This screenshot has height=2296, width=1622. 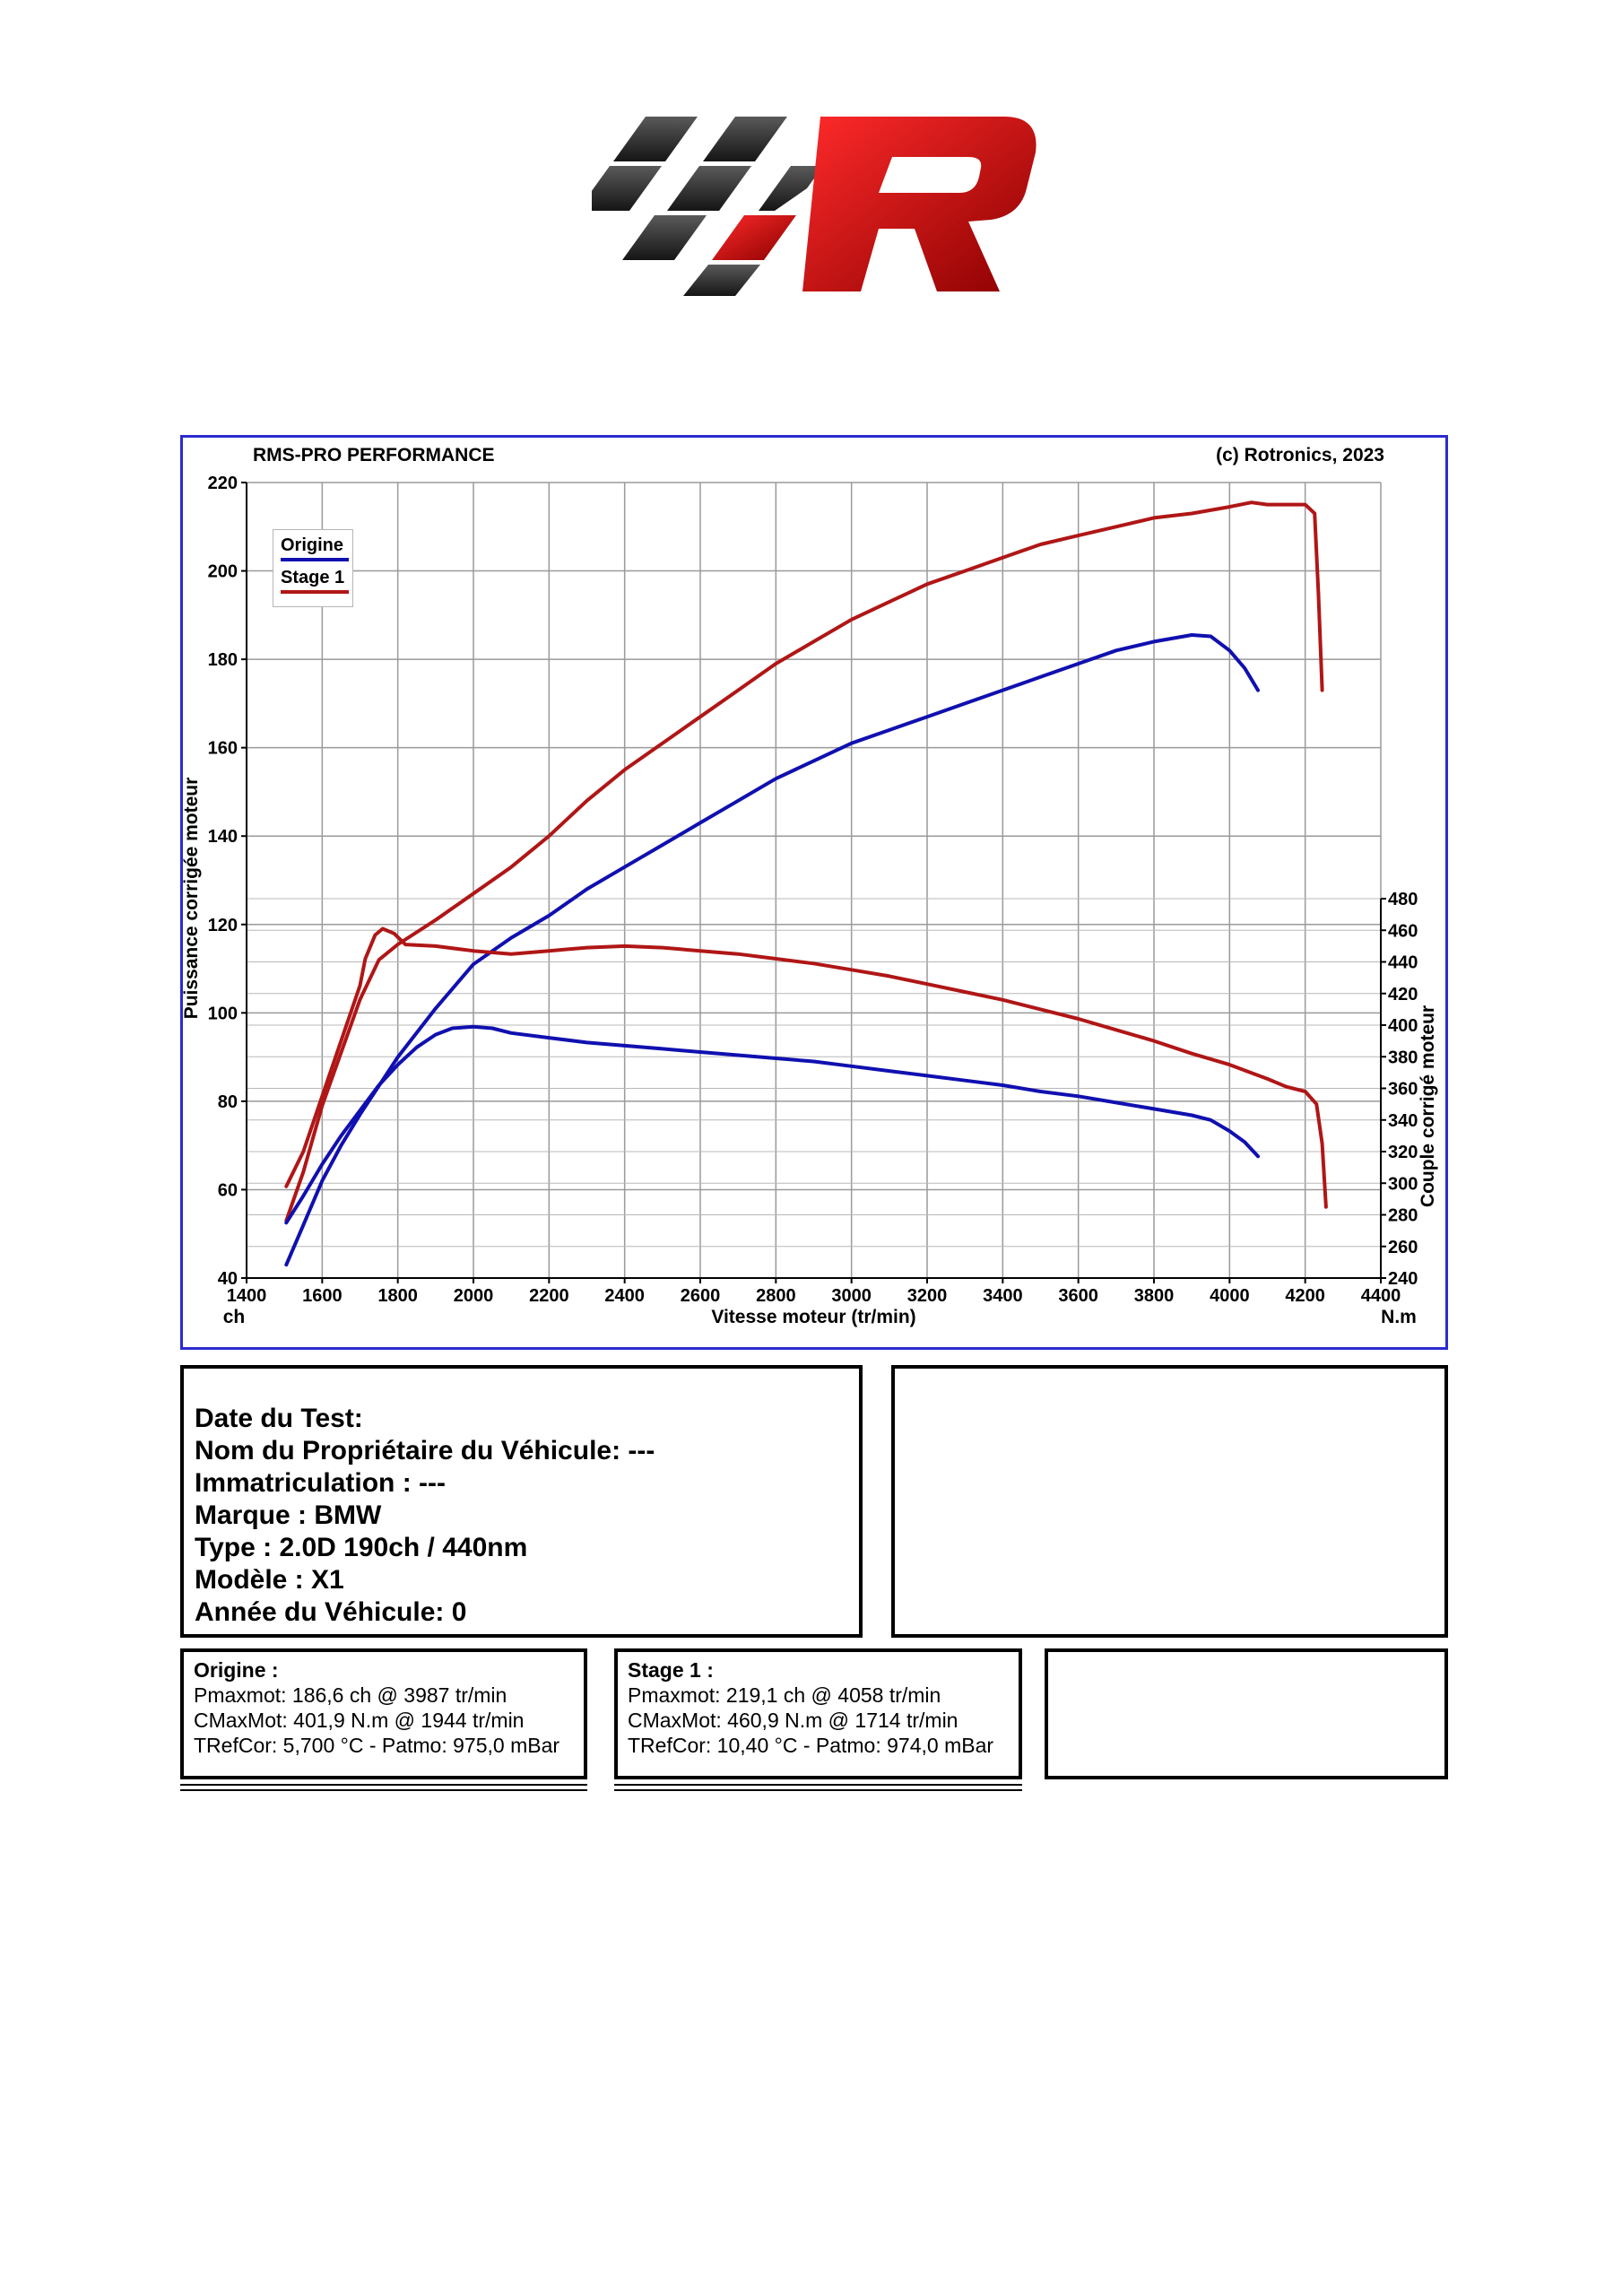 What do you see at coordinates (851, 1296) in the screenshot?
I see `x-tick-label: 3000` at bounding box center [851, 1296].